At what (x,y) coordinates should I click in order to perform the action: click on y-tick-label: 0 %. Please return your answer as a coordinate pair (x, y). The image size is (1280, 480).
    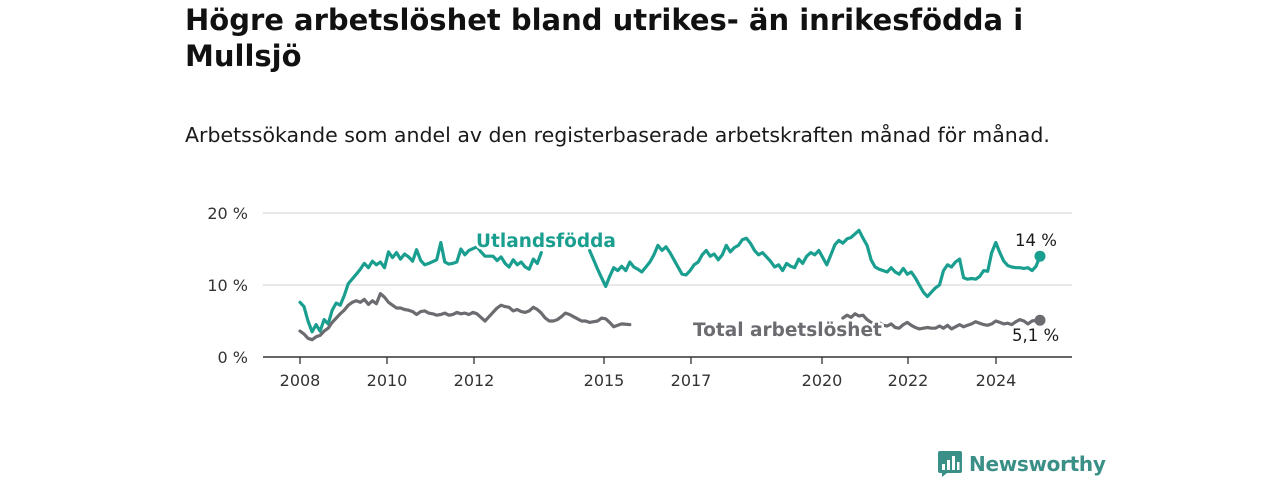
    Looking at the image, I should click on (233, 357).